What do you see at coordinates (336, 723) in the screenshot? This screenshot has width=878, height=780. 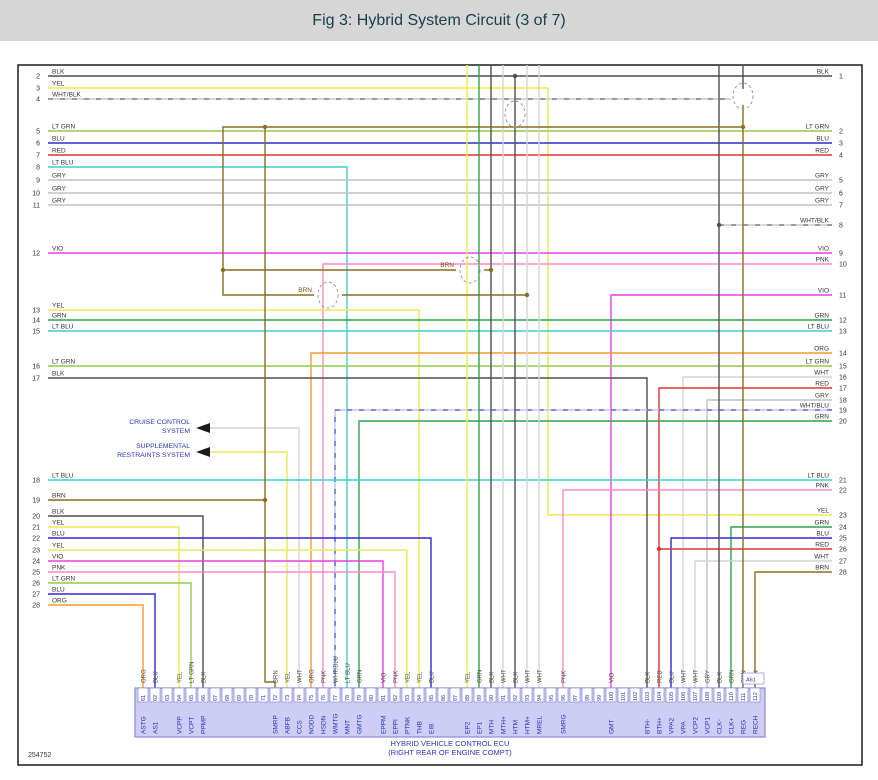 I see `ecu-pin-label: WMTG` at bounding box center [336, 723].